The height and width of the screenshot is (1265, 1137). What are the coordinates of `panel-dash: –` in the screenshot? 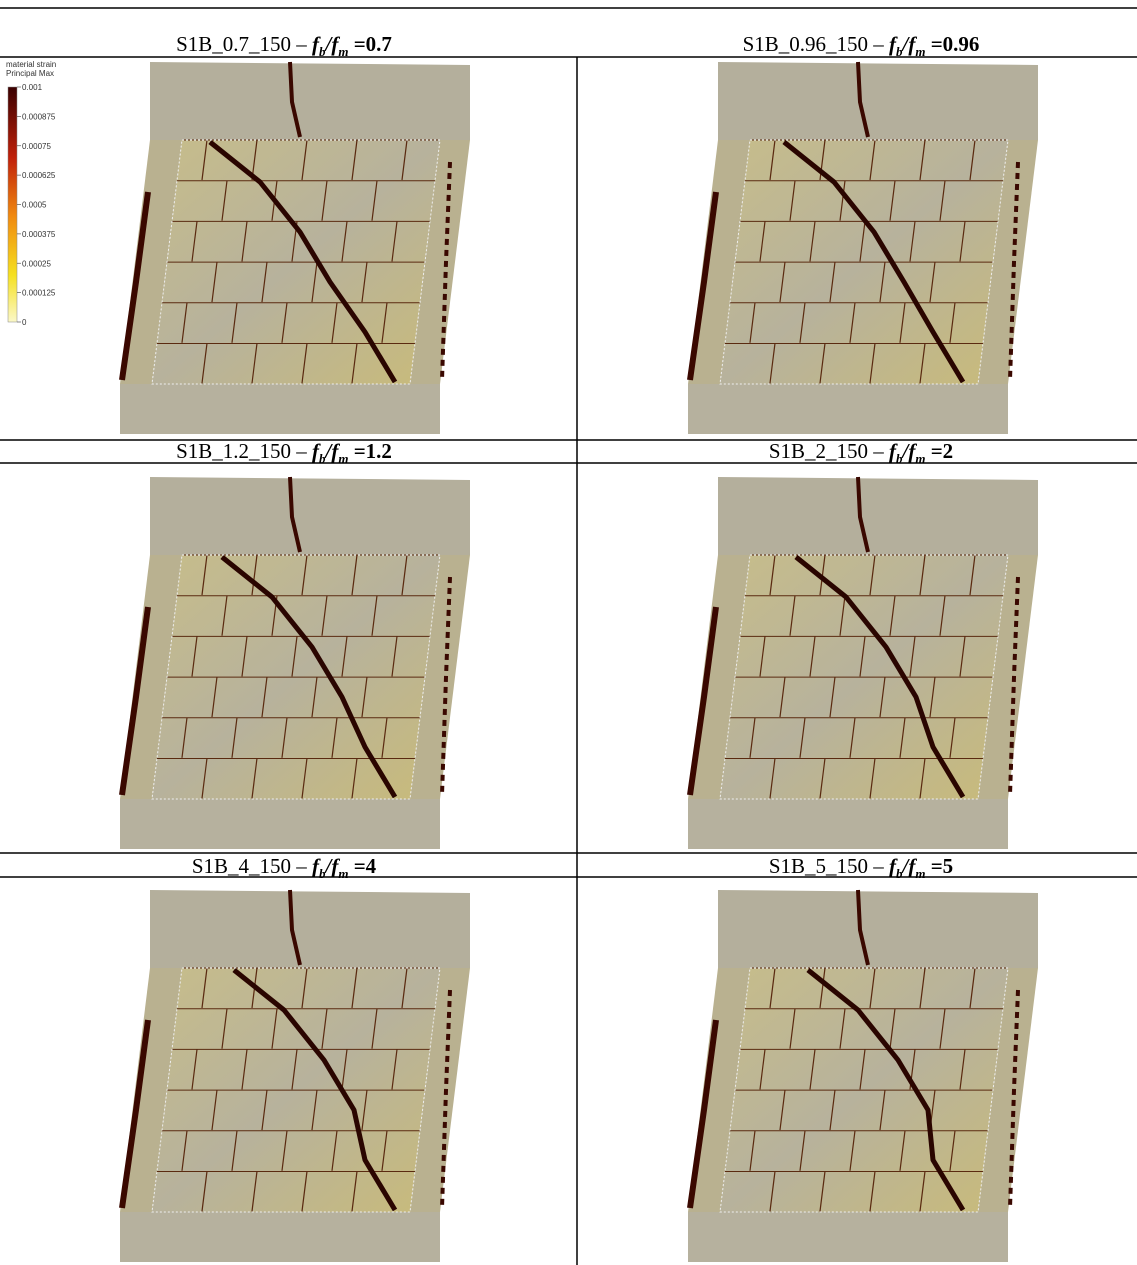 It's located at (878, 44).